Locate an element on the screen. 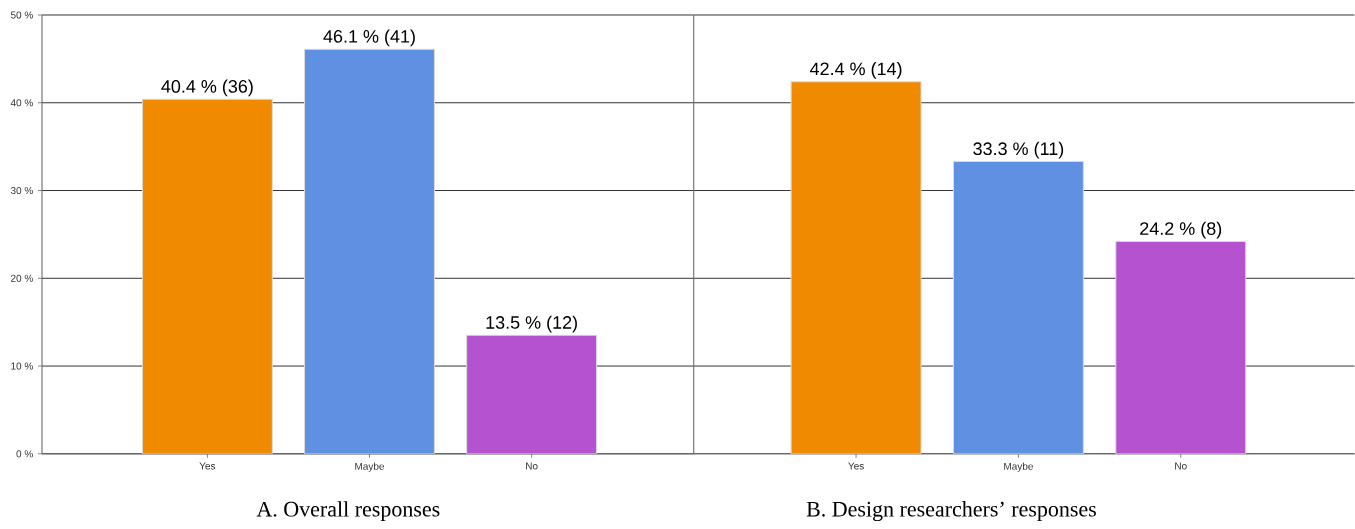 This screenshot has height=529, width=1355. y-tick-label: 40 % is located at coordinates (21, 103).